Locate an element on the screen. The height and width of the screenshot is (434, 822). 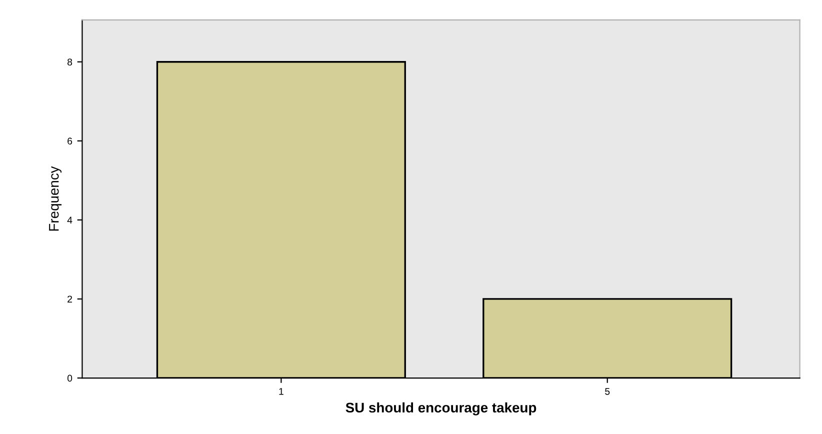
y-tick-label: 8 is located at coordinates (69, 62).